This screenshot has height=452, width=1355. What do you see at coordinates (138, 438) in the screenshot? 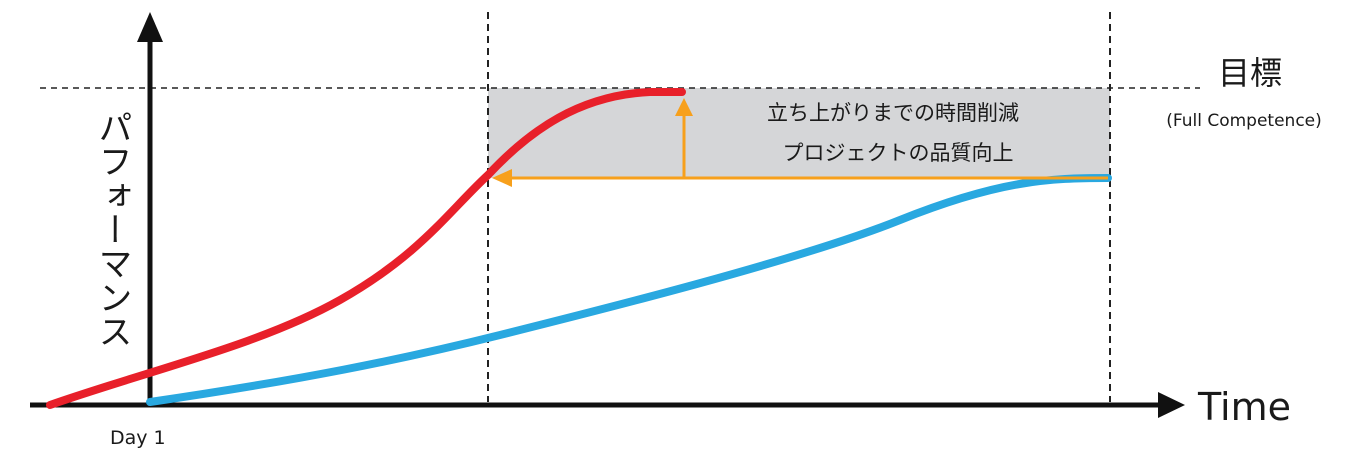
I see `day-1-label: Day 1` at bounding box center [138, 438].